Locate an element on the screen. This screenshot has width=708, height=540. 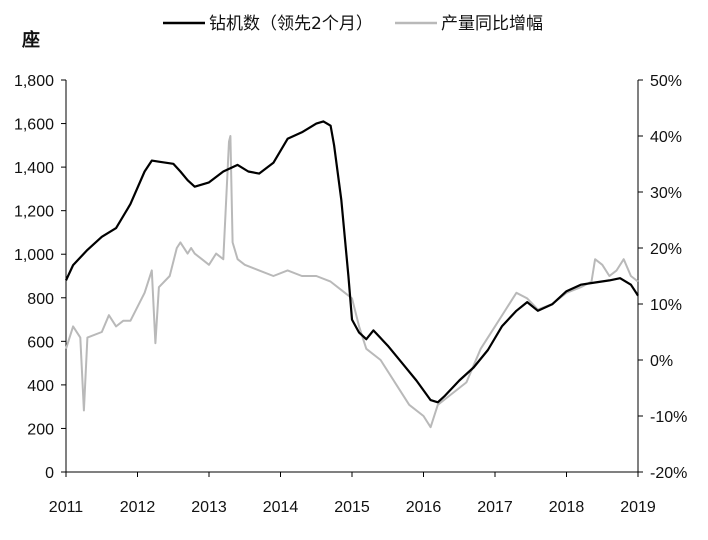
x-tick-label: 2016 is located at coordinates (424, 507).